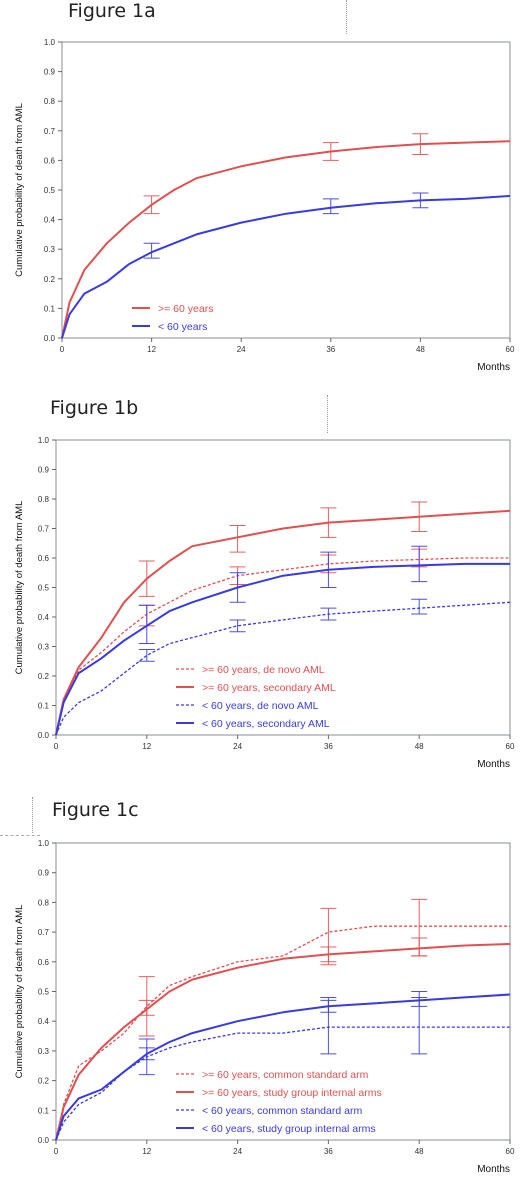 This screenshot has width=520, height=1197. I want to click on figure-1b-title: Figure 1b, so click(94, 408).